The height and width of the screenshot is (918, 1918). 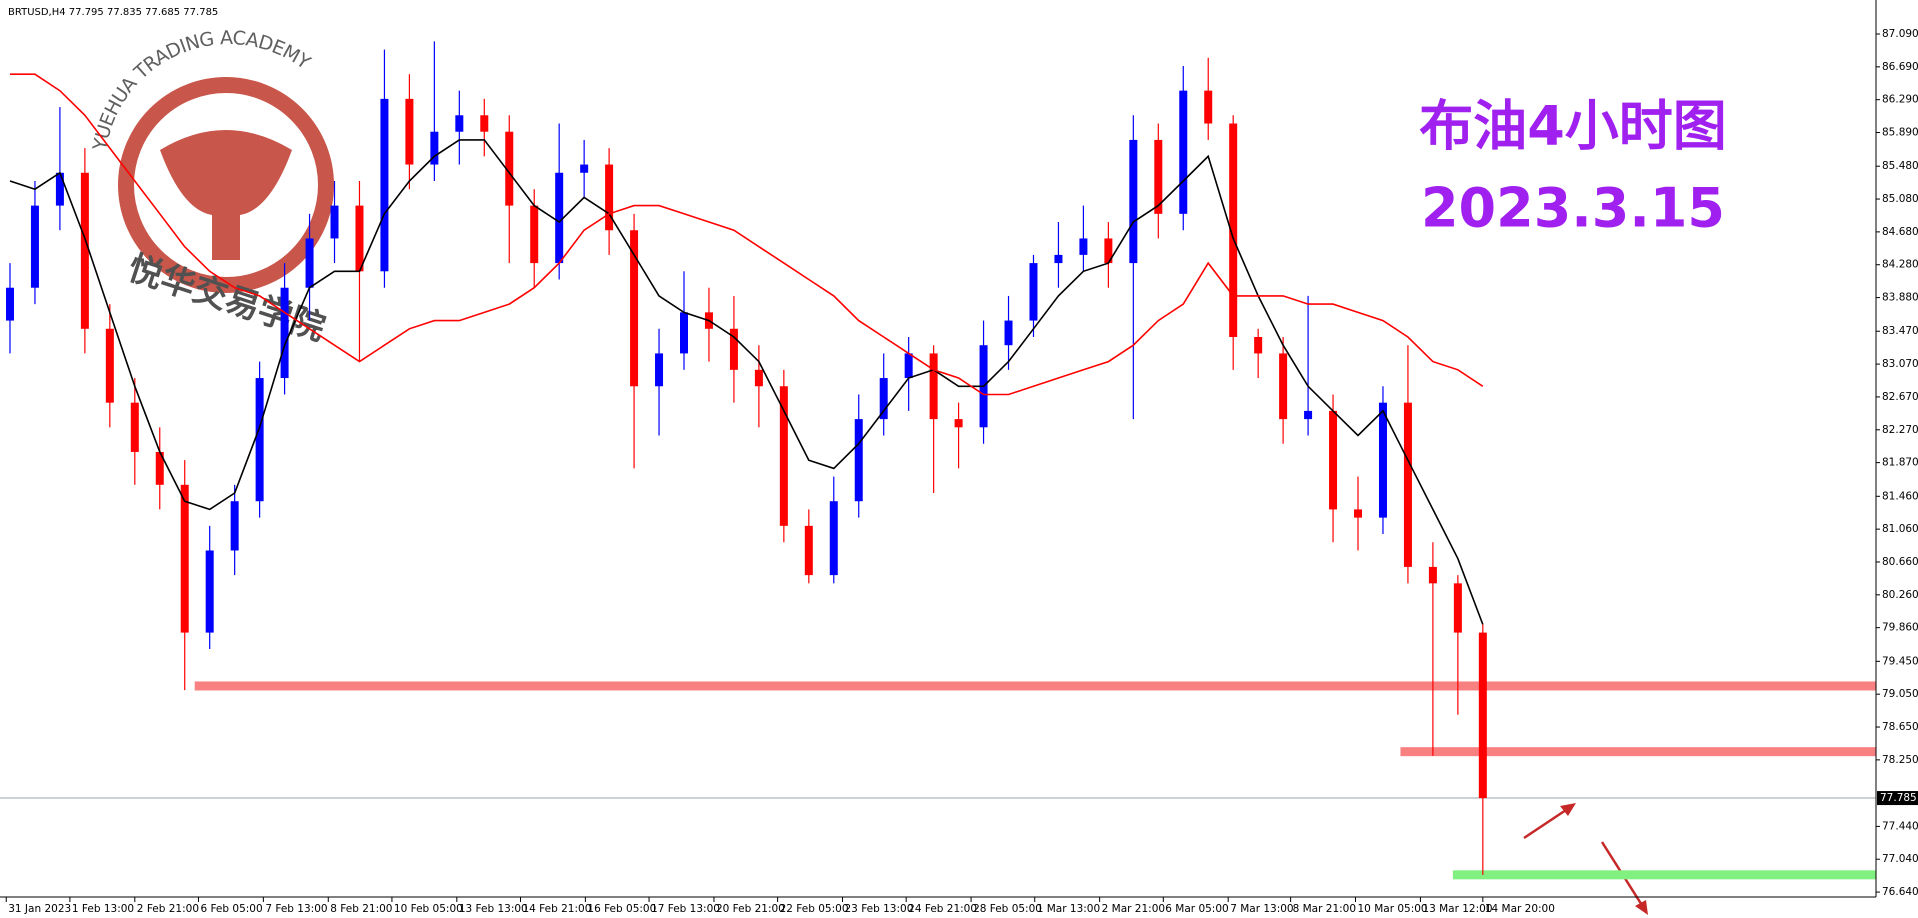 I want to click on x-tick-label: 7 Mar 13:00, so click(x=1261, y=909).